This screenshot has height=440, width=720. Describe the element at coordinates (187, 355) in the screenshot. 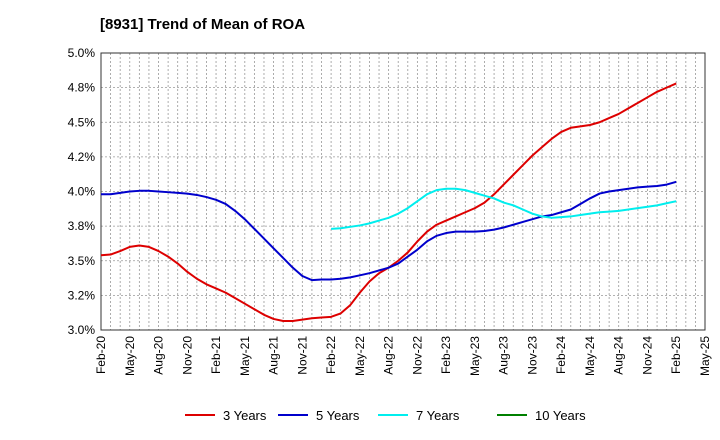

I see `x-tick-label: Nov-20` at that location.